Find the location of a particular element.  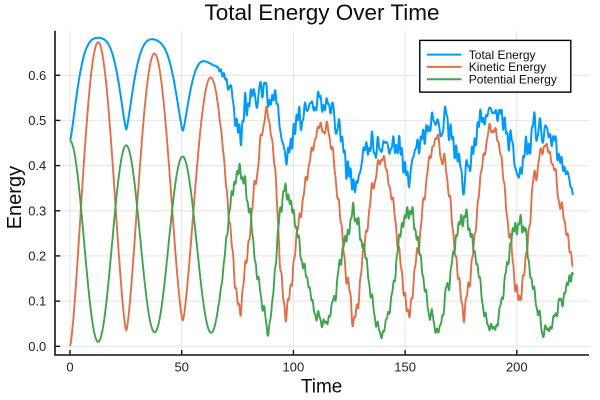

svg-text: 0.0 is located at coordinates (37, 346).